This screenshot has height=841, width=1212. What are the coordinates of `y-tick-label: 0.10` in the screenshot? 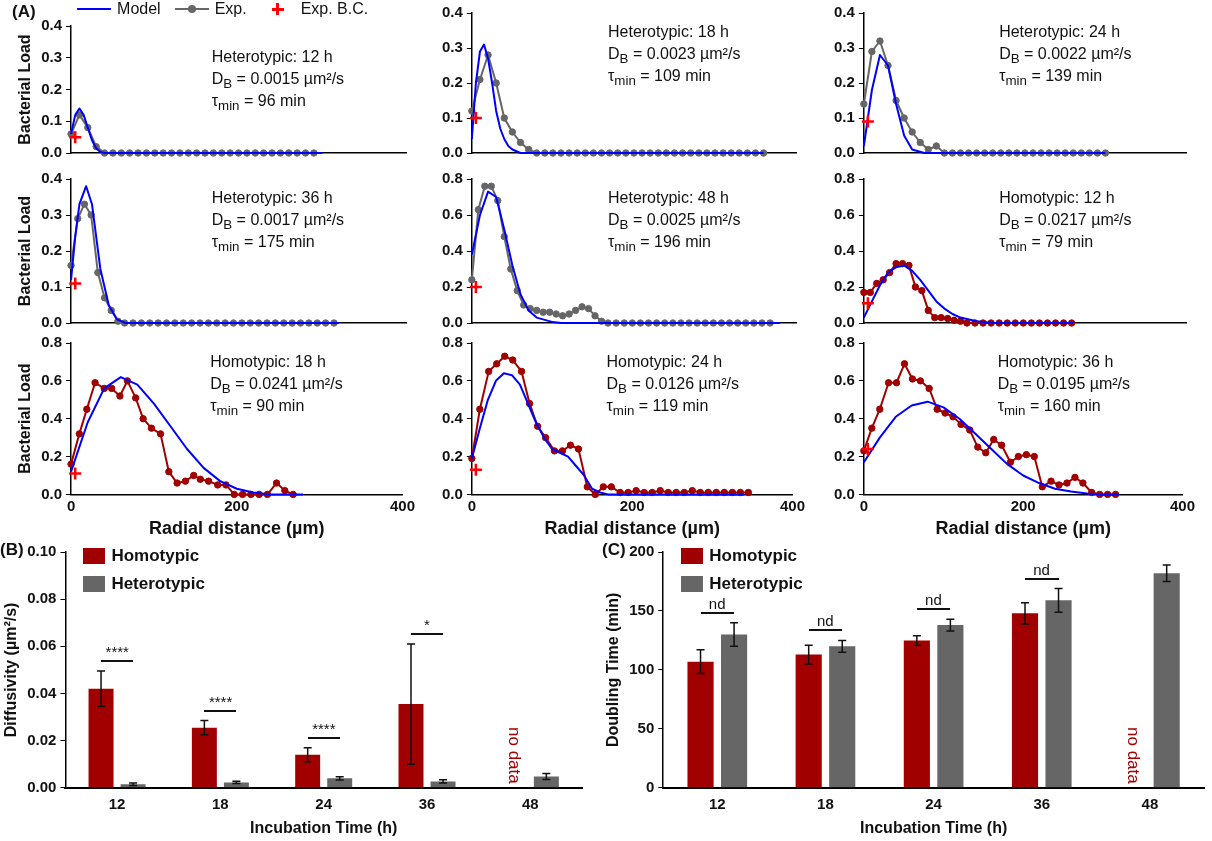 It's located at (42, 551).